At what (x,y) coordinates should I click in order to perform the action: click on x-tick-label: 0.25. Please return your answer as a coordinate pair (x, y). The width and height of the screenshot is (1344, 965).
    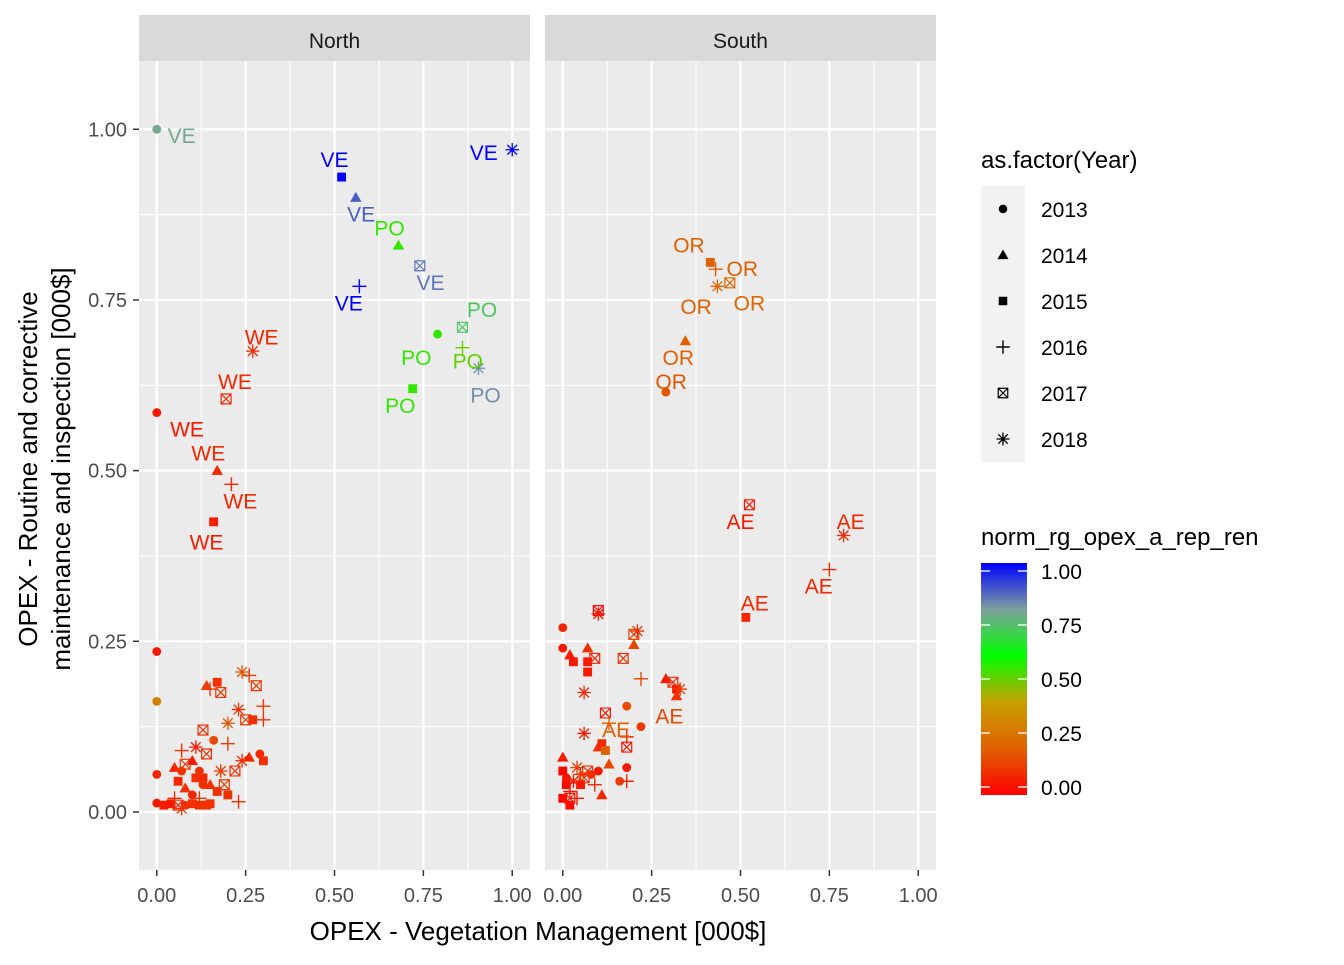
    Looking at the image, I should click on (245, 896).